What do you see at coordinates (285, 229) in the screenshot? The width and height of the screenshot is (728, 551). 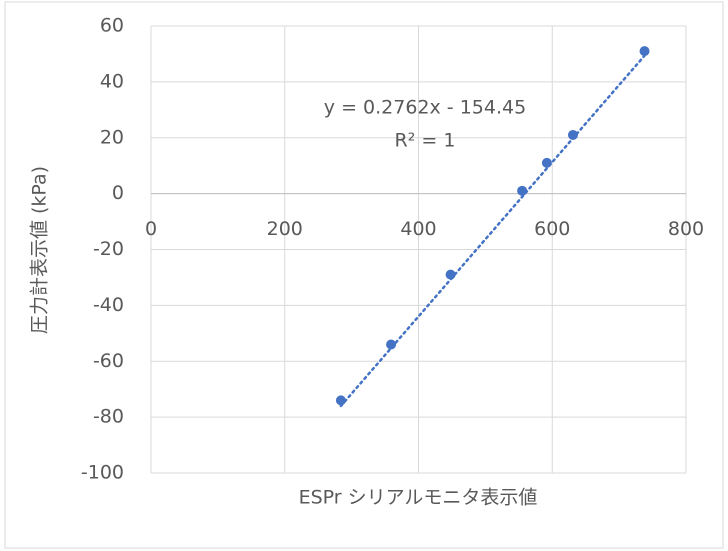 I see `x-tick-label: 200` at bounding box center [285, 229].